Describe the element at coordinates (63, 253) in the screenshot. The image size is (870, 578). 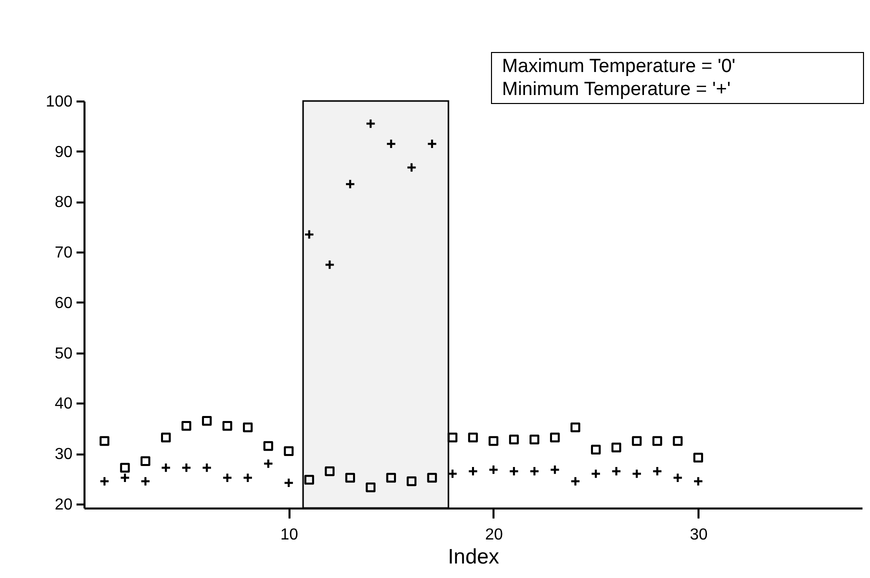
I see `y-tick-label: 70` at that location.